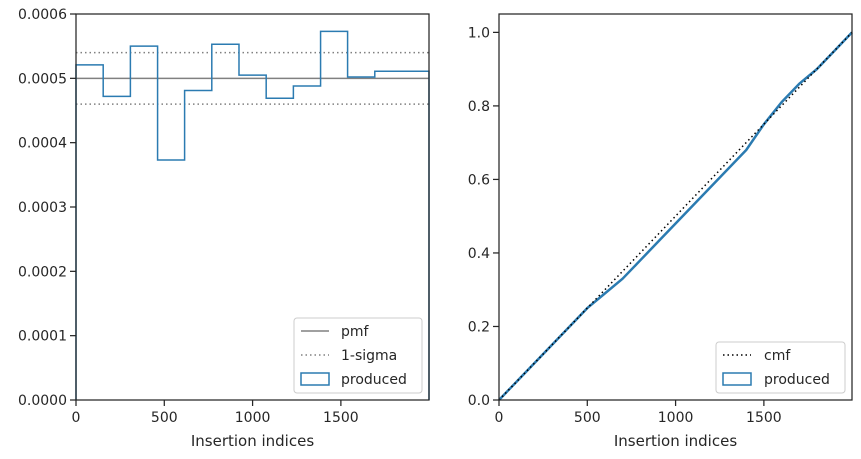 This screenshot has height=459, width=861. What do you see at coordinates (587, 418) in the screenshot?
I see `right-x-tick-label: 500` at bounding box center [587, 418].